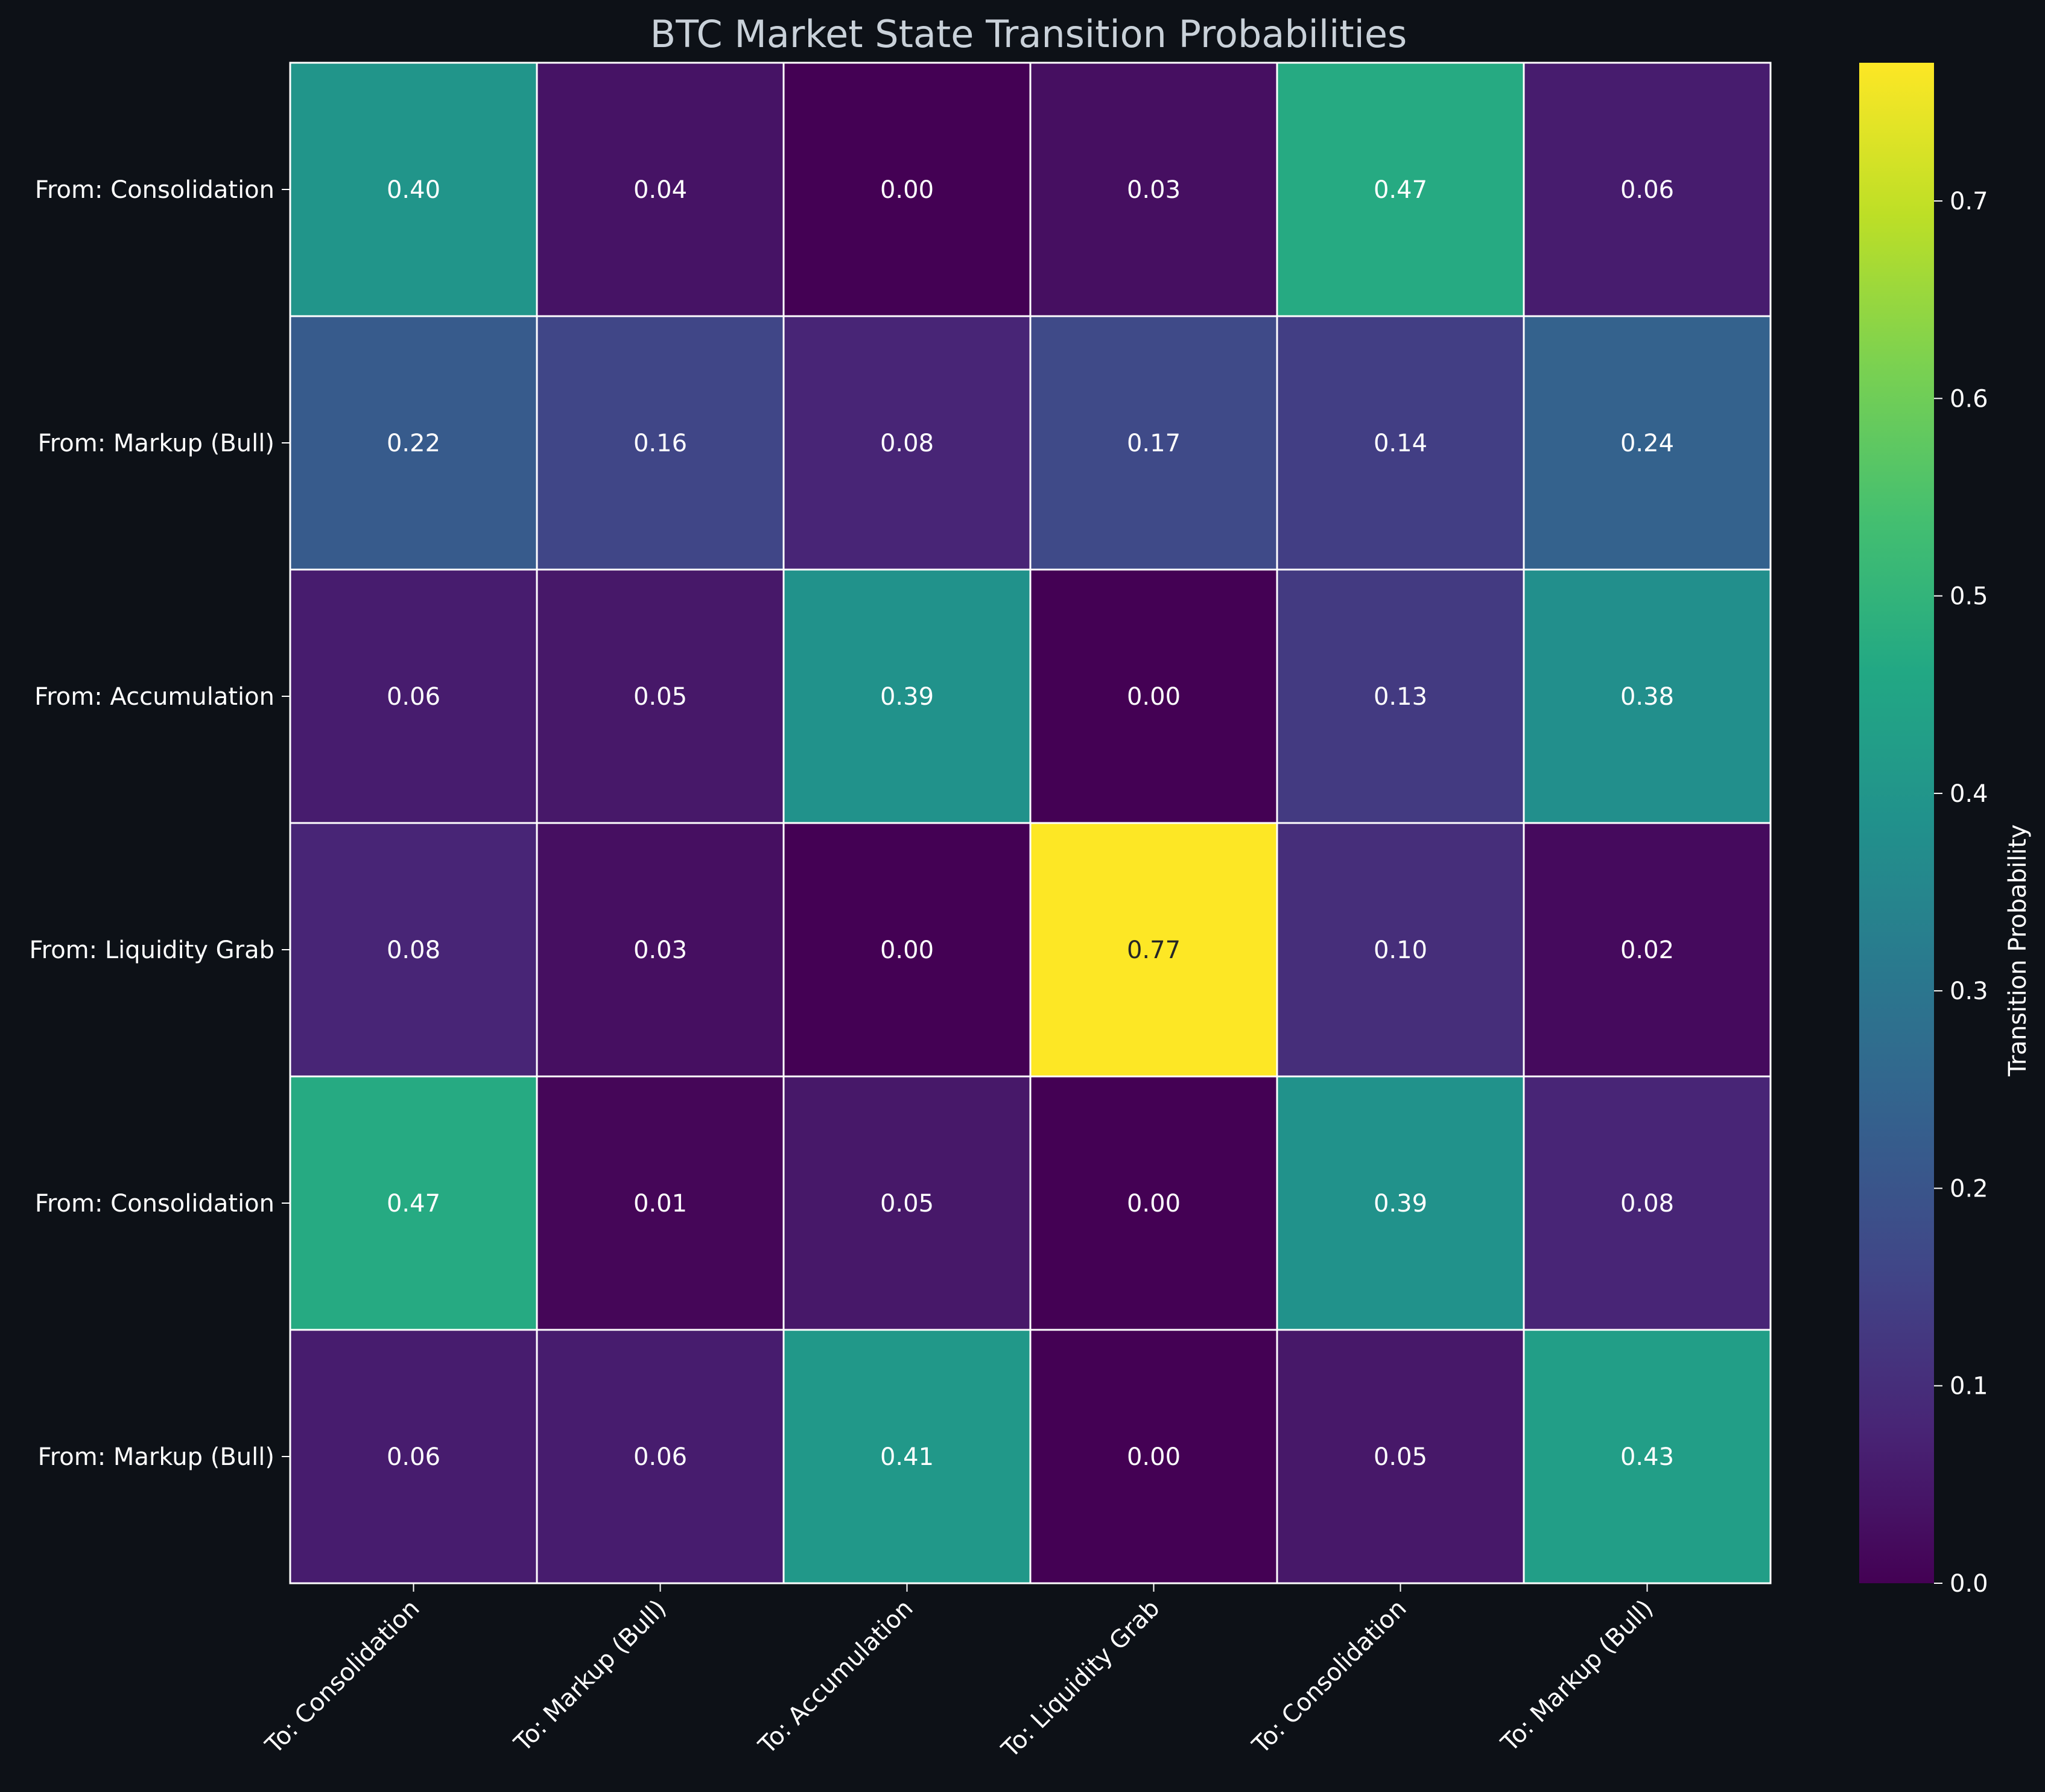  I want to click on cell-value-label: 0.01, so click(660, 1204).